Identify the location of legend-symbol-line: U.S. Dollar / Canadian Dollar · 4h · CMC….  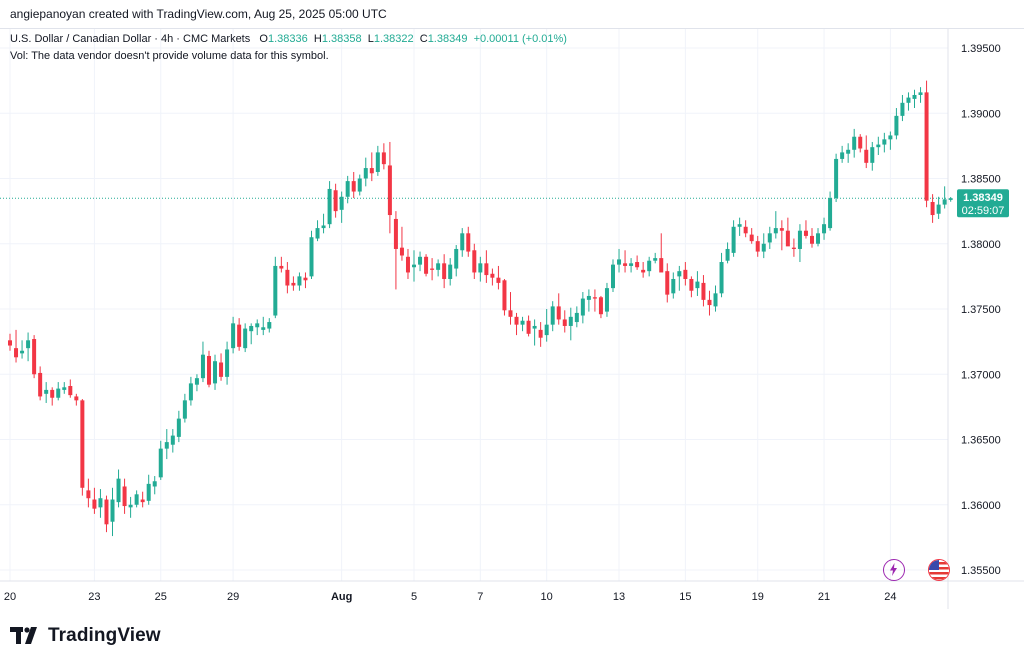
(288, 39).